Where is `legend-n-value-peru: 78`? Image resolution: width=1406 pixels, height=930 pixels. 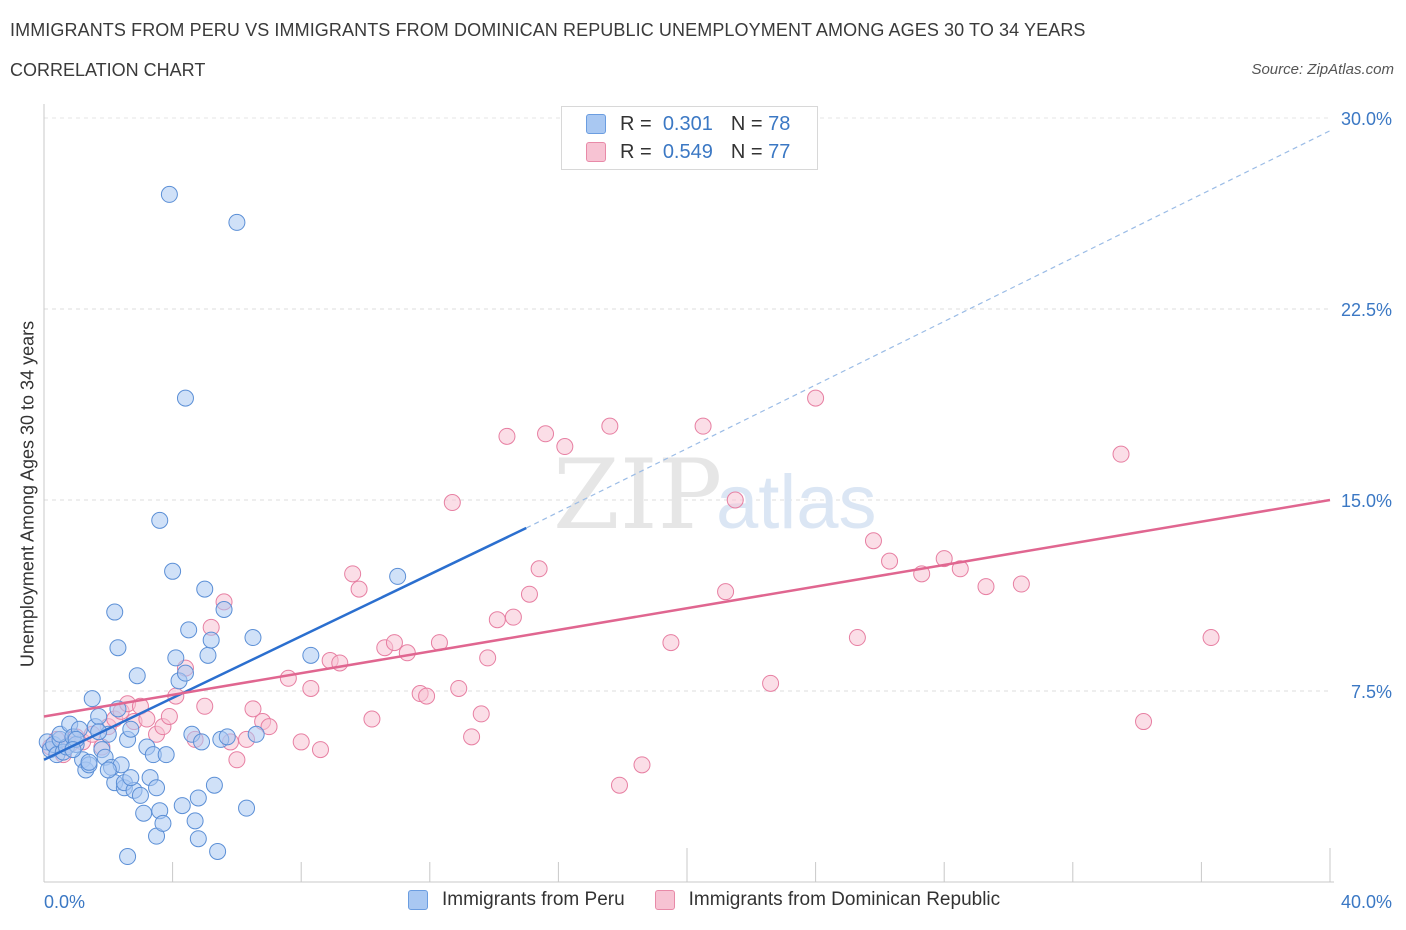
legend-n-value-peru: 78 is located at coordinates (779, 123).